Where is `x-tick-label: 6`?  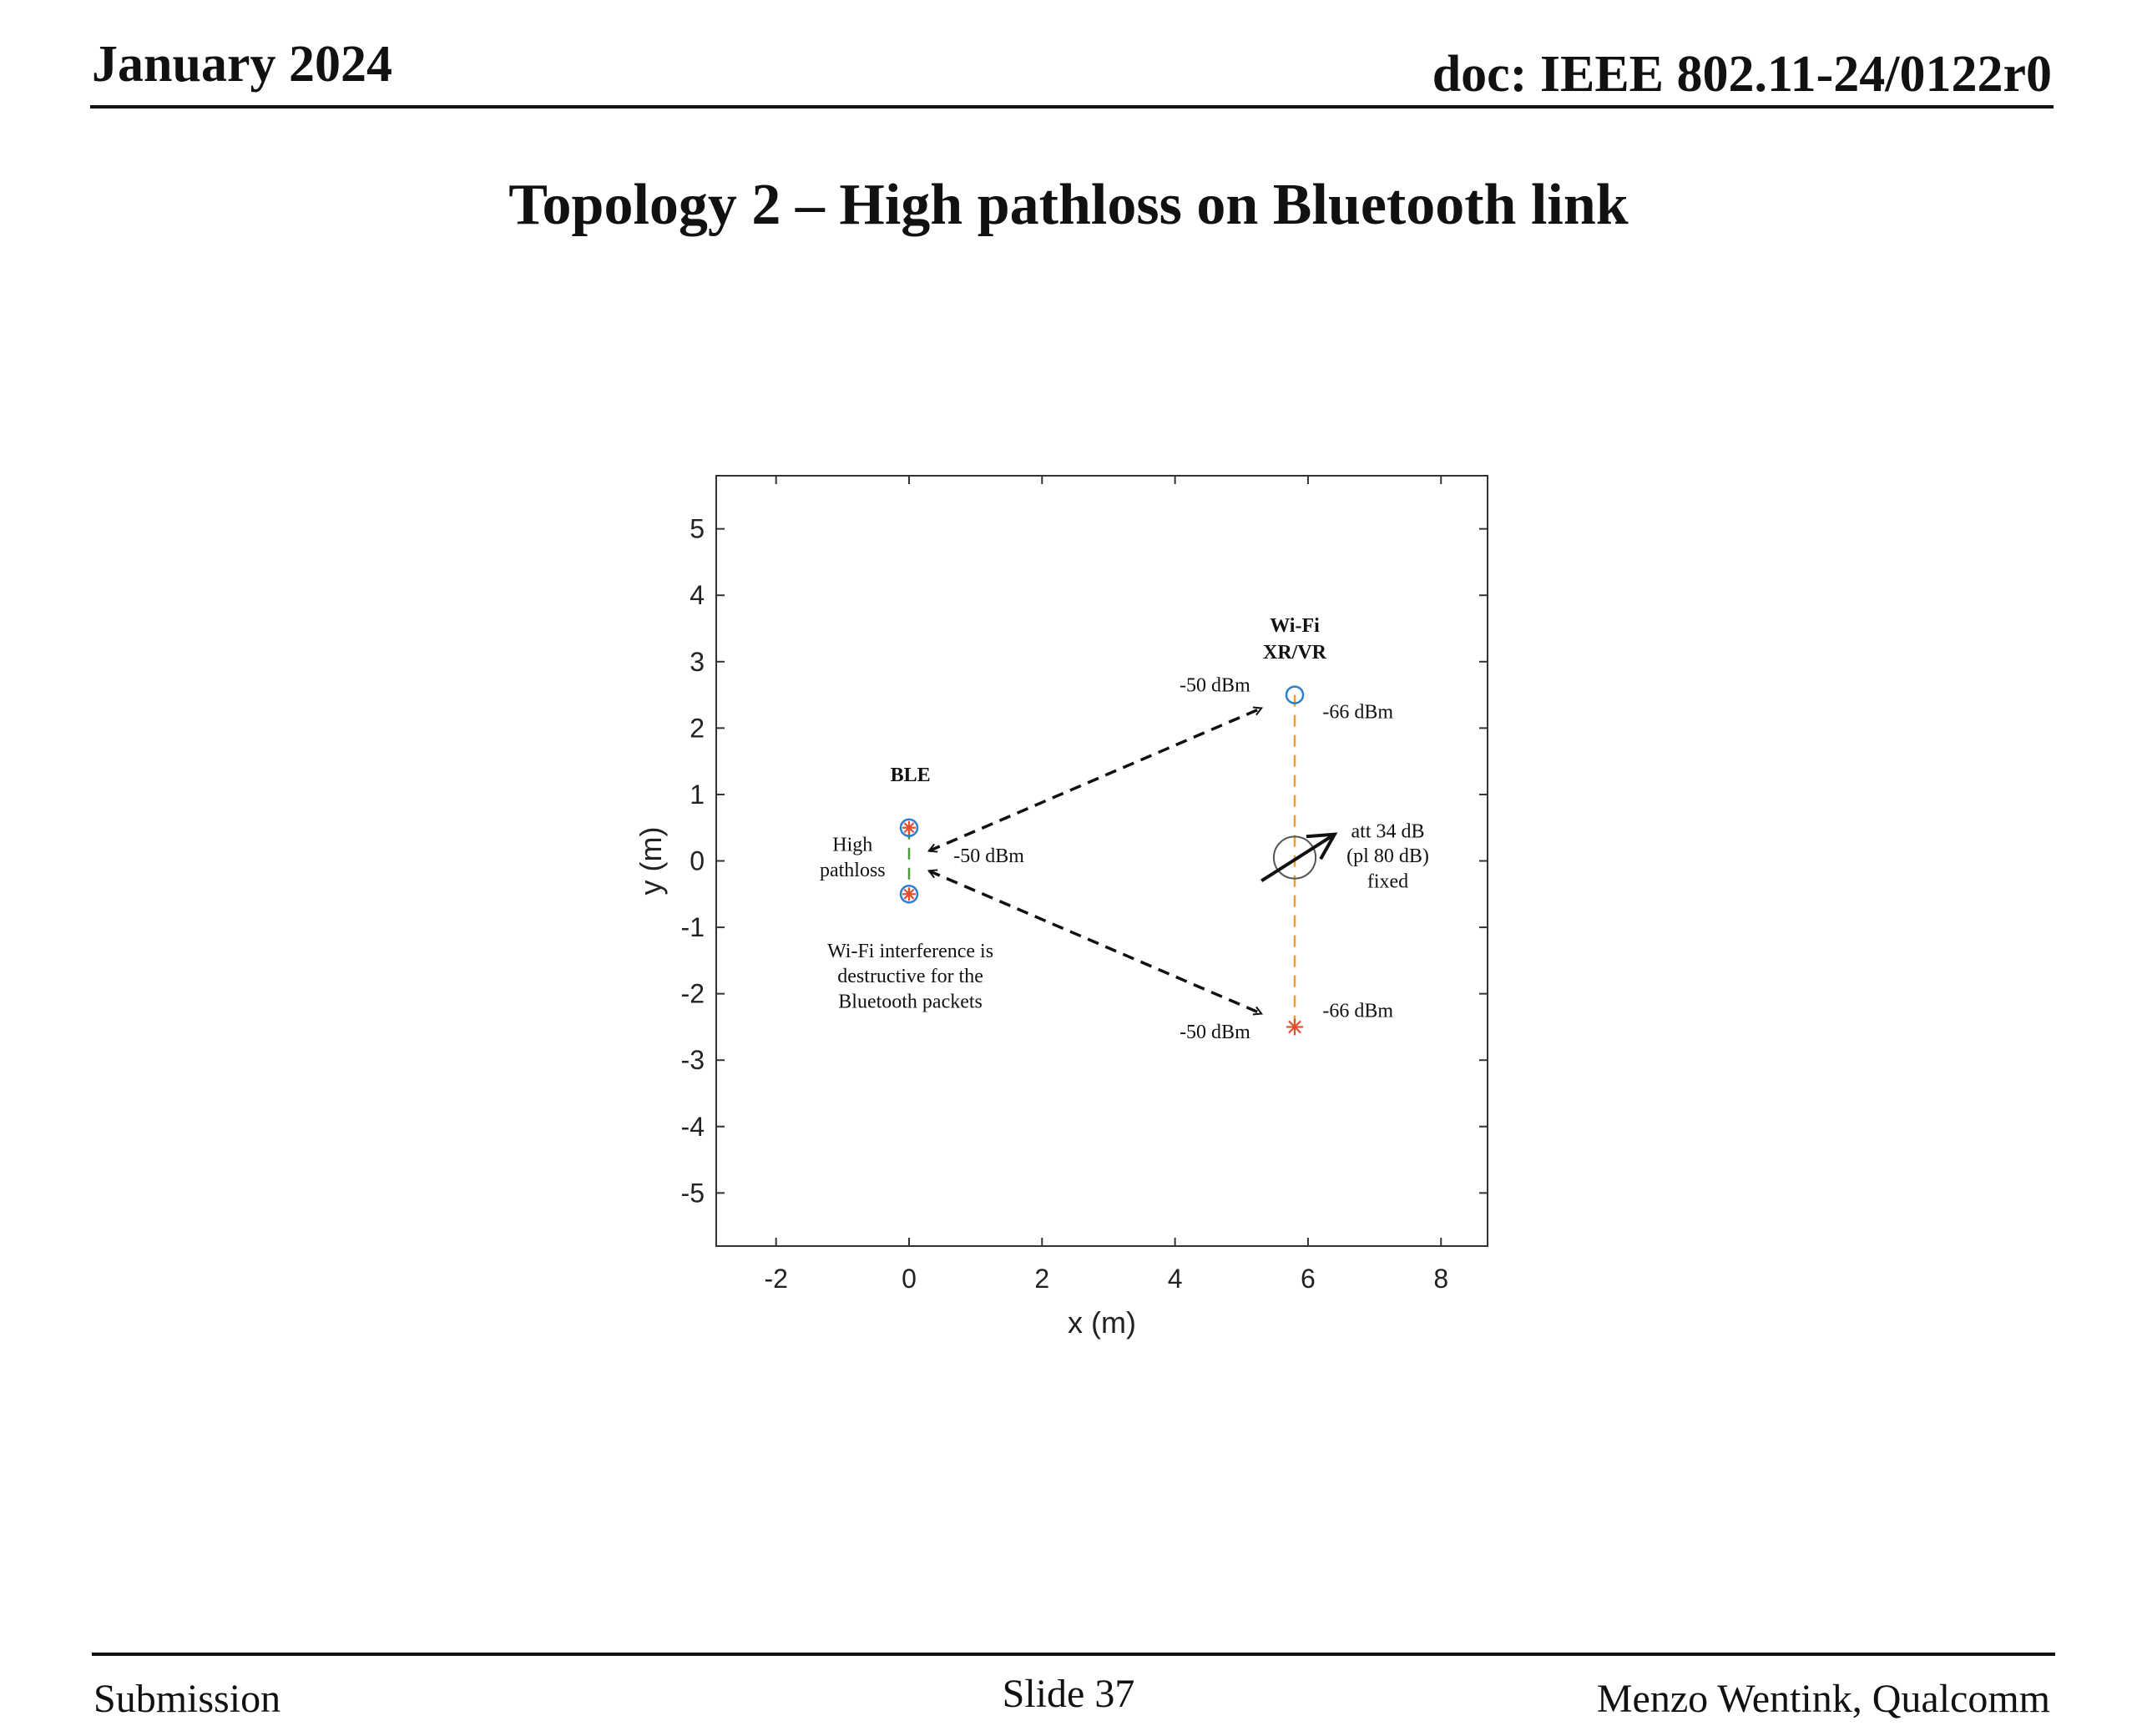
x-tick-label: 6 is located at coordinates (1308, 1279).